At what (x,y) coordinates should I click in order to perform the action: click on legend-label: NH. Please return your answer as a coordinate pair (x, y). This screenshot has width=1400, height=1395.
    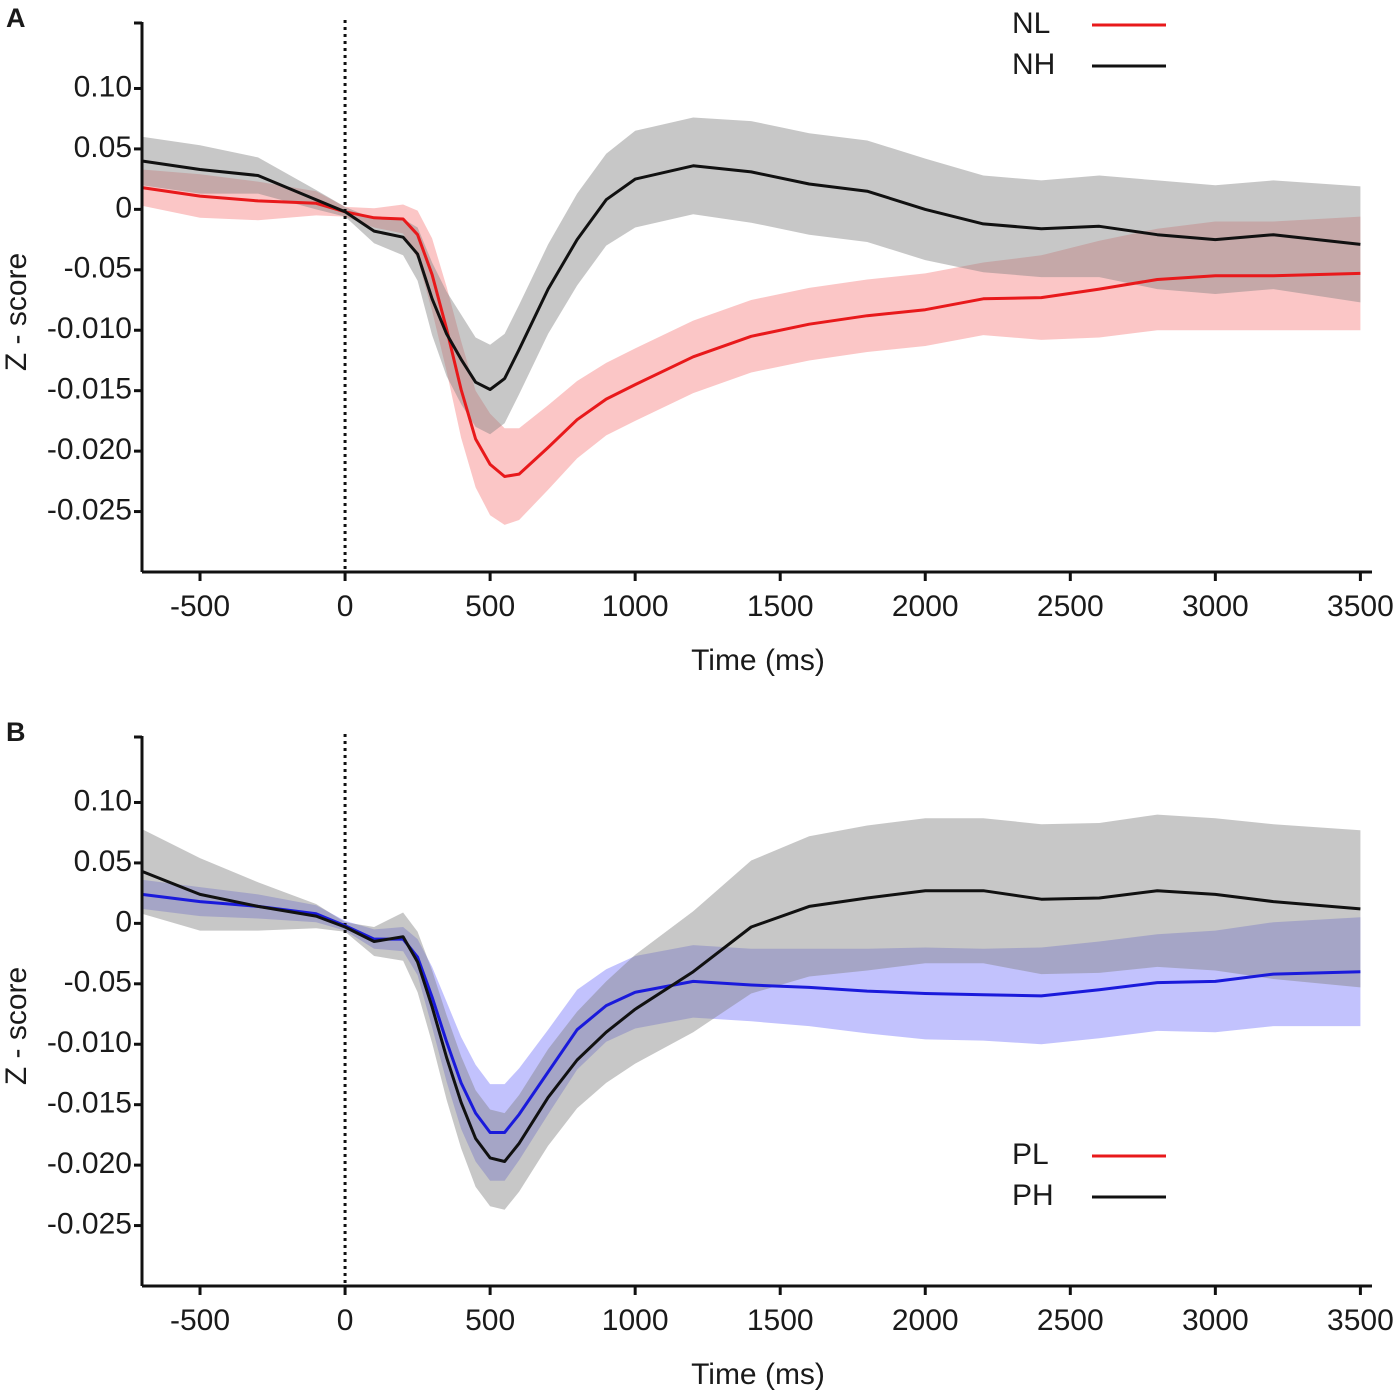
    Looking at the image, I should click on (1033, 64).